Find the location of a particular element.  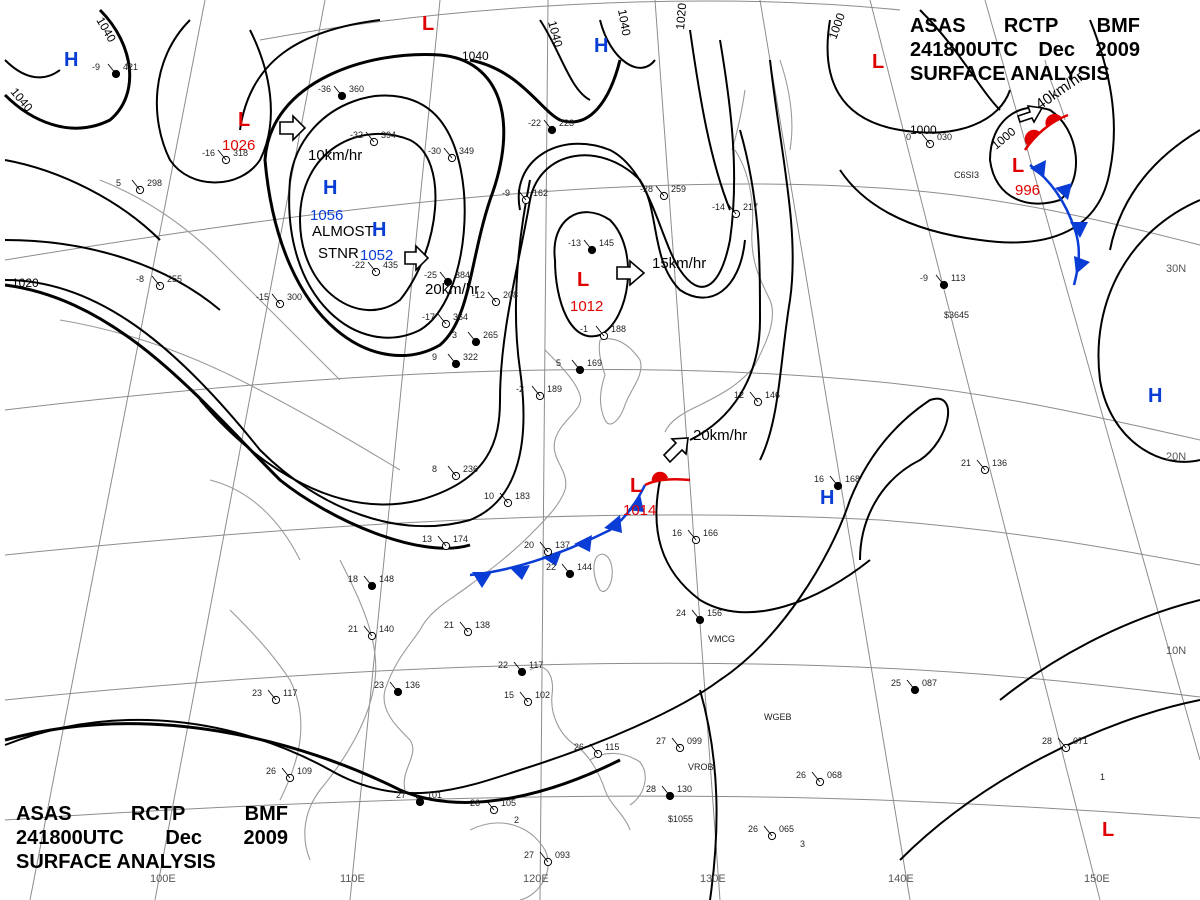

station-pressure: 189 is located at coordinates (554, 389).